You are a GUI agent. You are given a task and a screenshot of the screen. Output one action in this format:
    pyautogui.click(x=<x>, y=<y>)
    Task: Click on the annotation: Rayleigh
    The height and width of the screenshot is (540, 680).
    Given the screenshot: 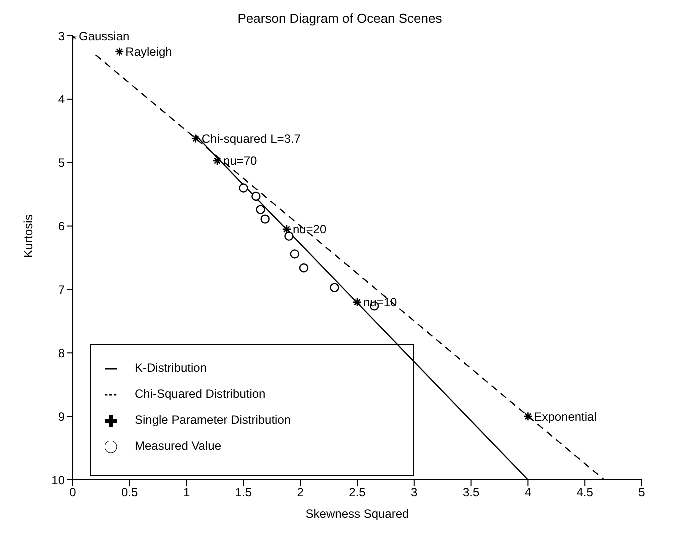 What is the action you would take?
    pyautogui.click(x=149, y=52)
    